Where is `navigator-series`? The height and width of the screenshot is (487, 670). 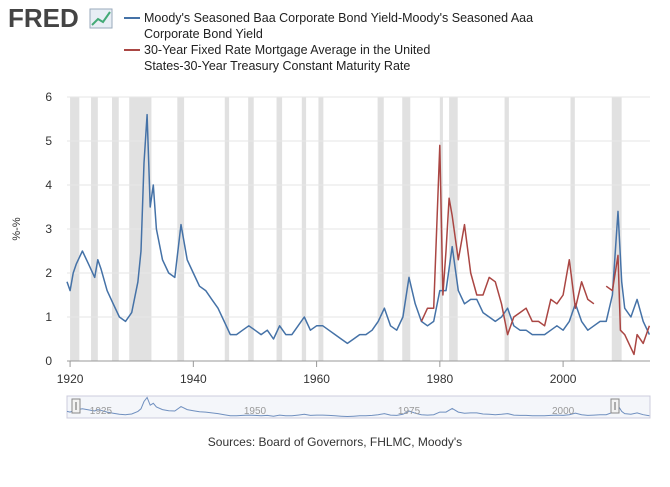 navigator-series is located at coordinates (358, 407).